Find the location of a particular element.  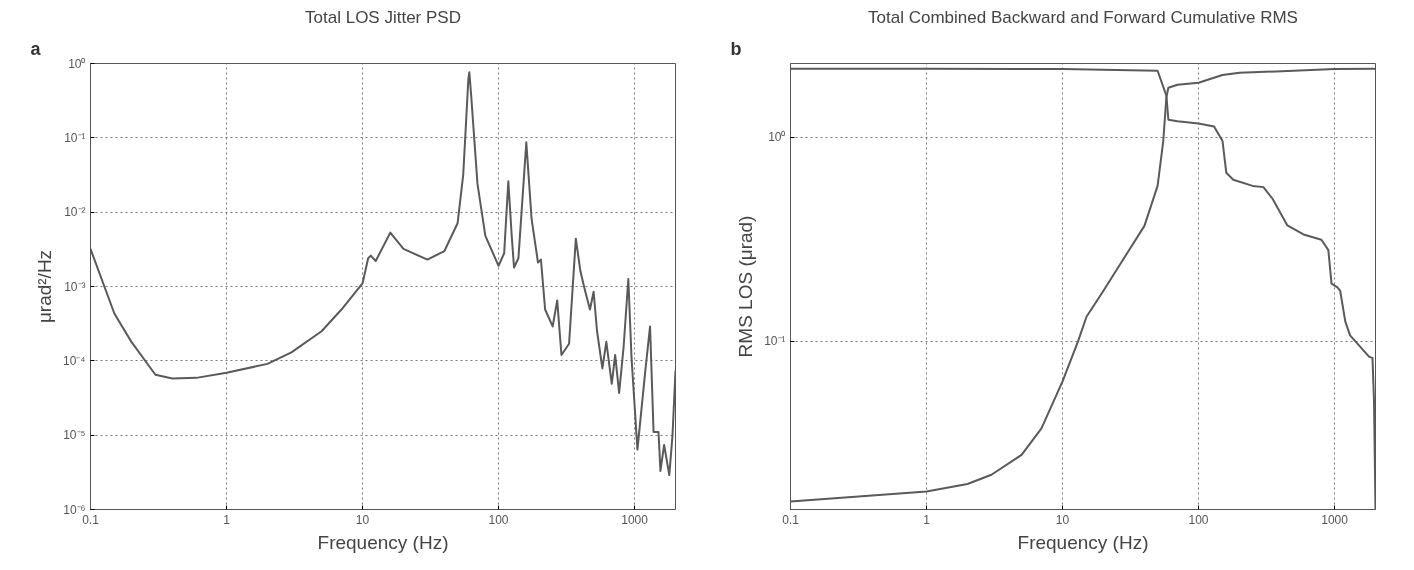

chart-title: Total LOS Jitter PSD is located at coordinates (383, 17).